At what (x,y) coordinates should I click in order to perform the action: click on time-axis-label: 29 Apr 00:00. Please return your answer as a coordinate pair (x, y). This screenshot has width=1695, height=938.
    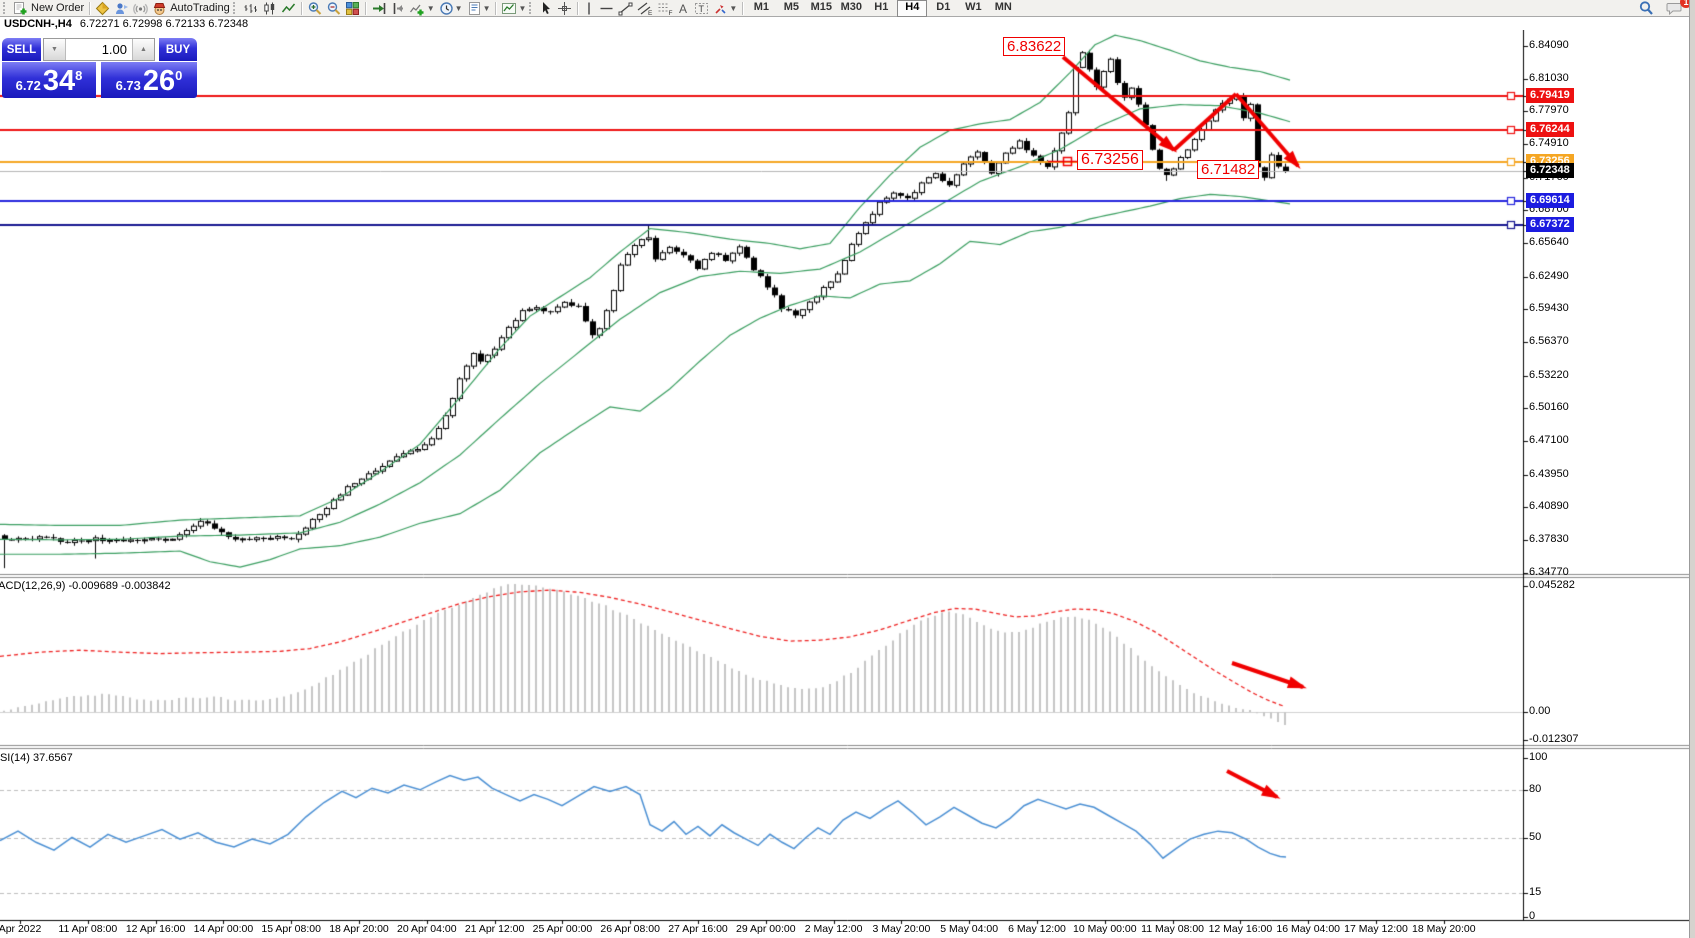
    Looking at the image, I should click on (766, 929).